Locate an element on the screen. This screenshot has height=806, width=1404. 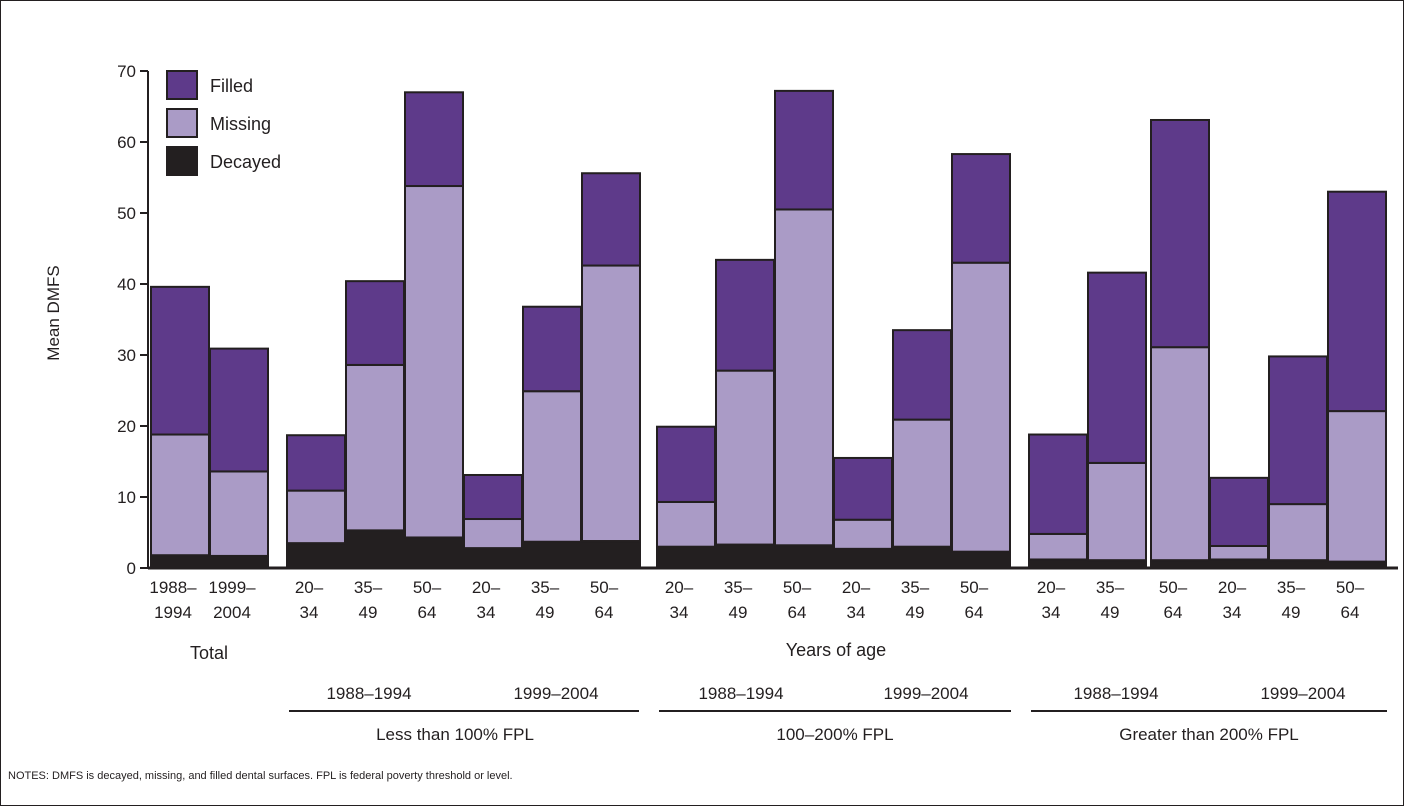
legend-swatch-decayed is located at coordinates (182, 161).